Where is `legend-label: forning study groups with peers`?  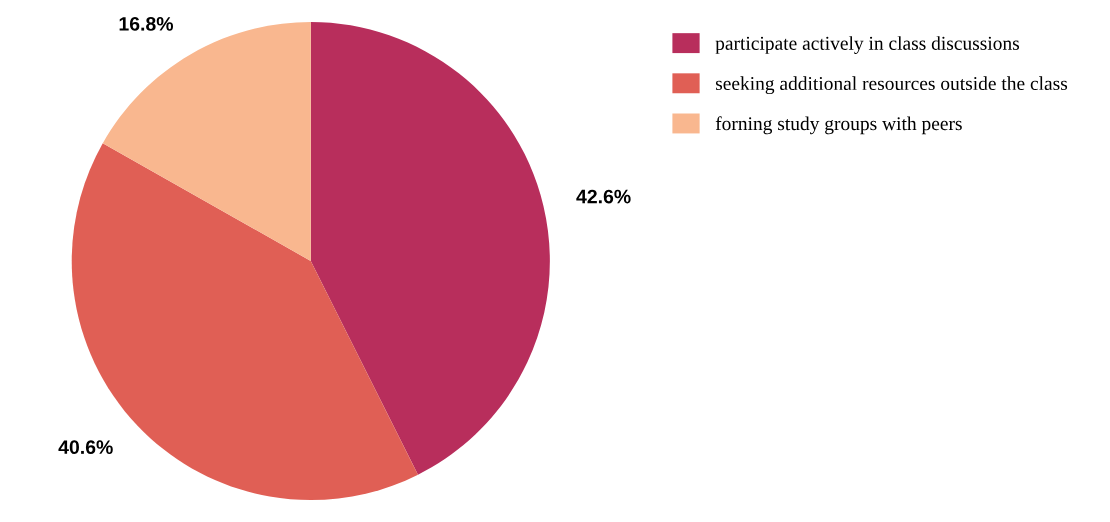
legend-label: forning study groups with peers is located at coordinates (838, 125).